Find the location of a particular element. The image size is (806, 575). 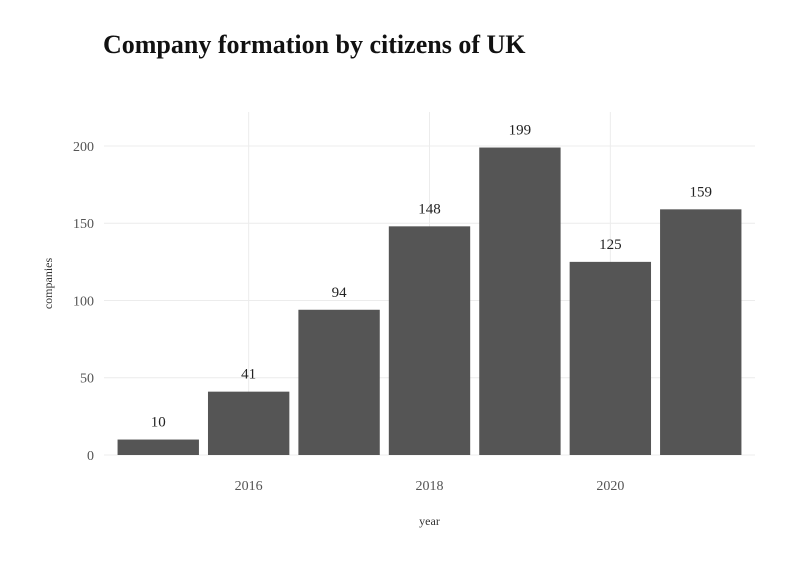

bar-2016 is located at coordinates (248, 423).